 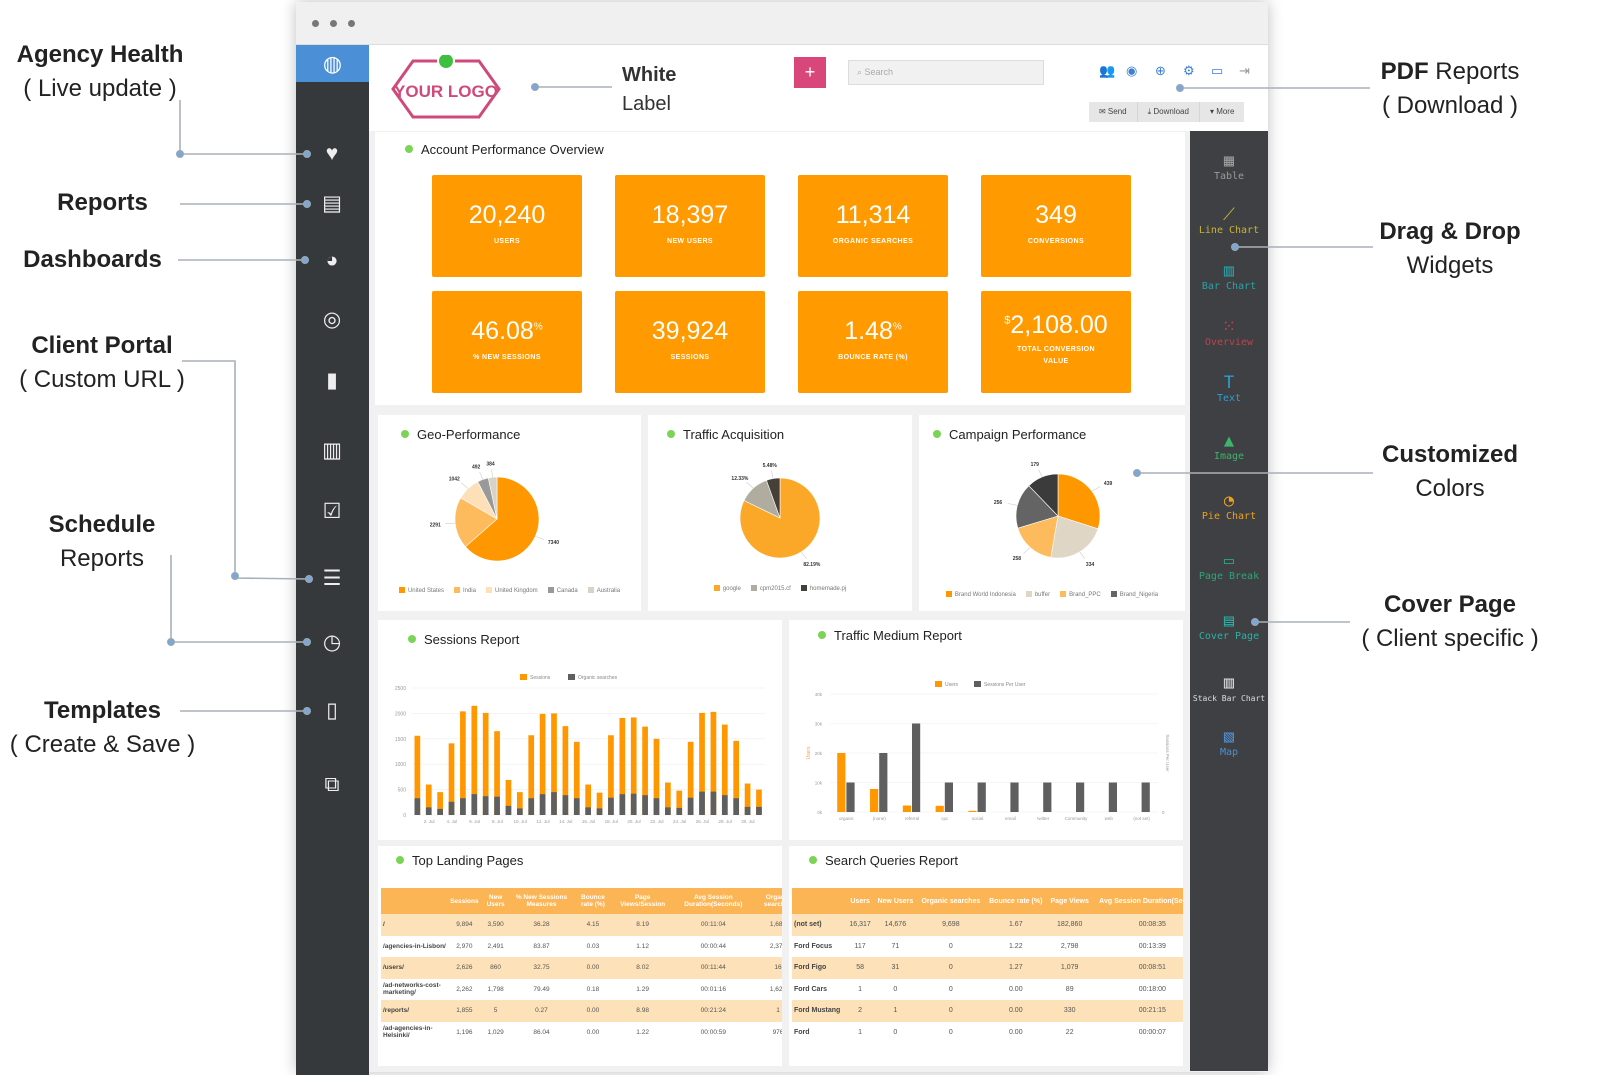 I want to click on user-icon: ◉, so click(x=1132, y=70).